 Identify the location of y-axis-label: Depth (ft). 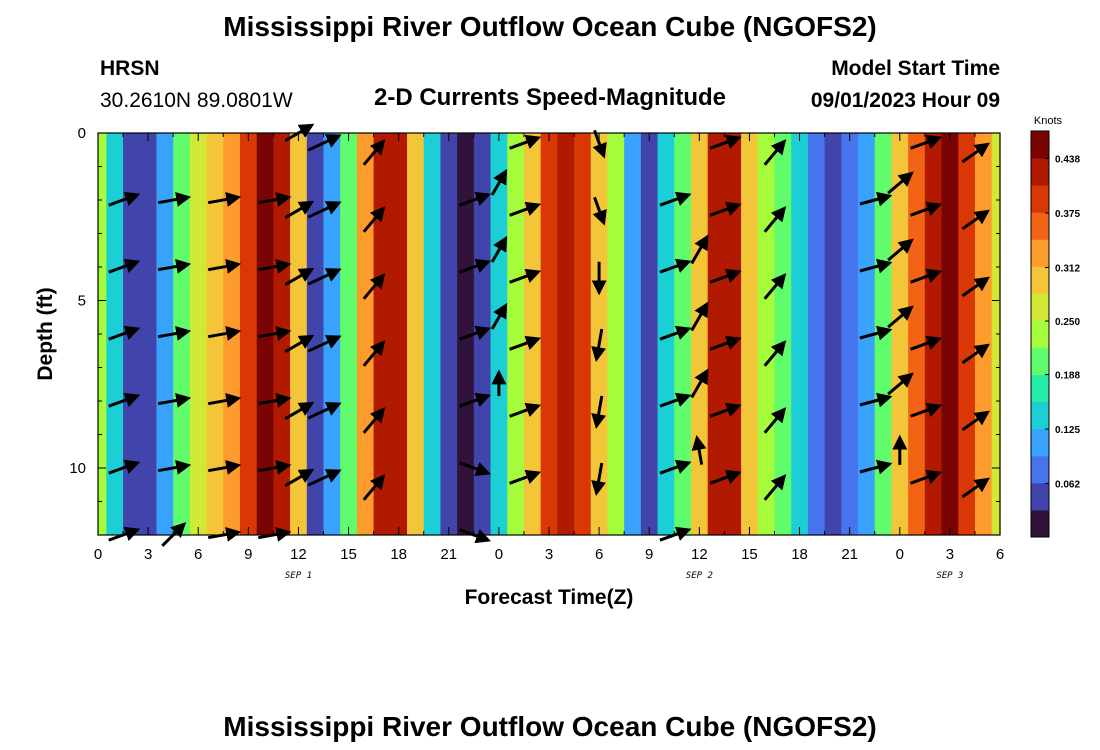
(45, 333).